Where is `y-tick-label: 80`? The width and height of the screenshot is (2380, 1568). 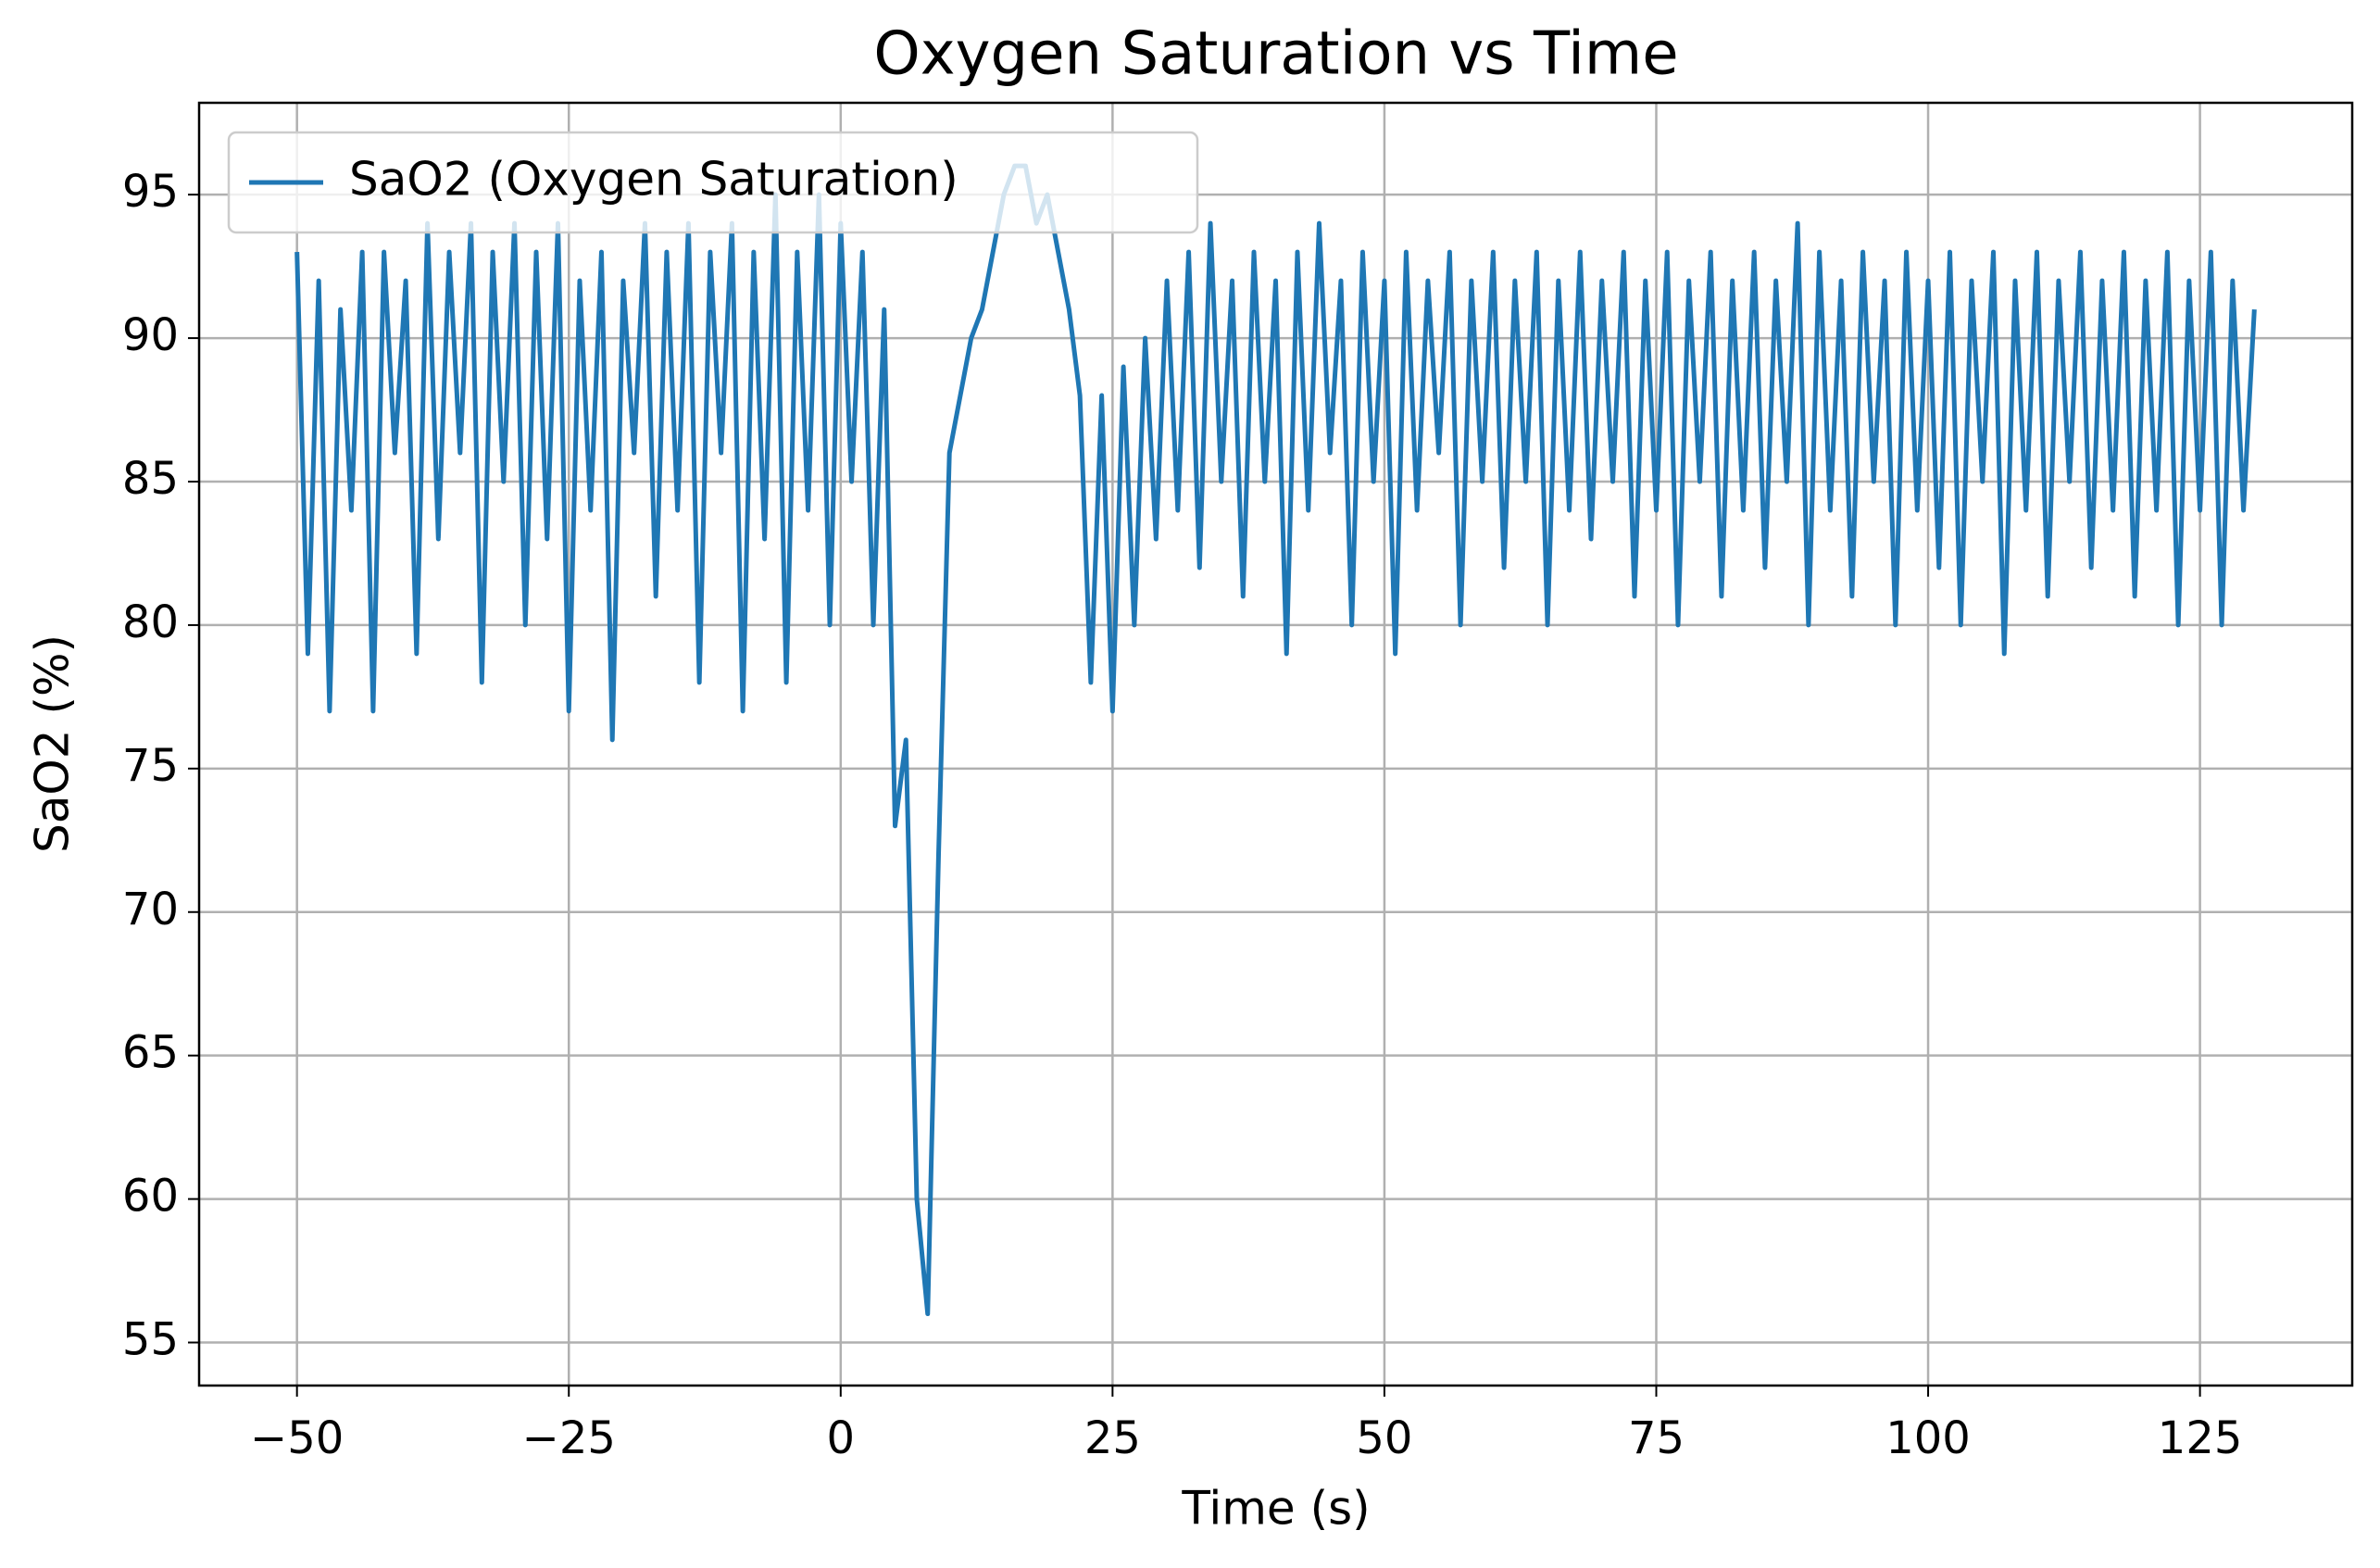
y-tick-label: 80 is located at coordinates (150, 622).